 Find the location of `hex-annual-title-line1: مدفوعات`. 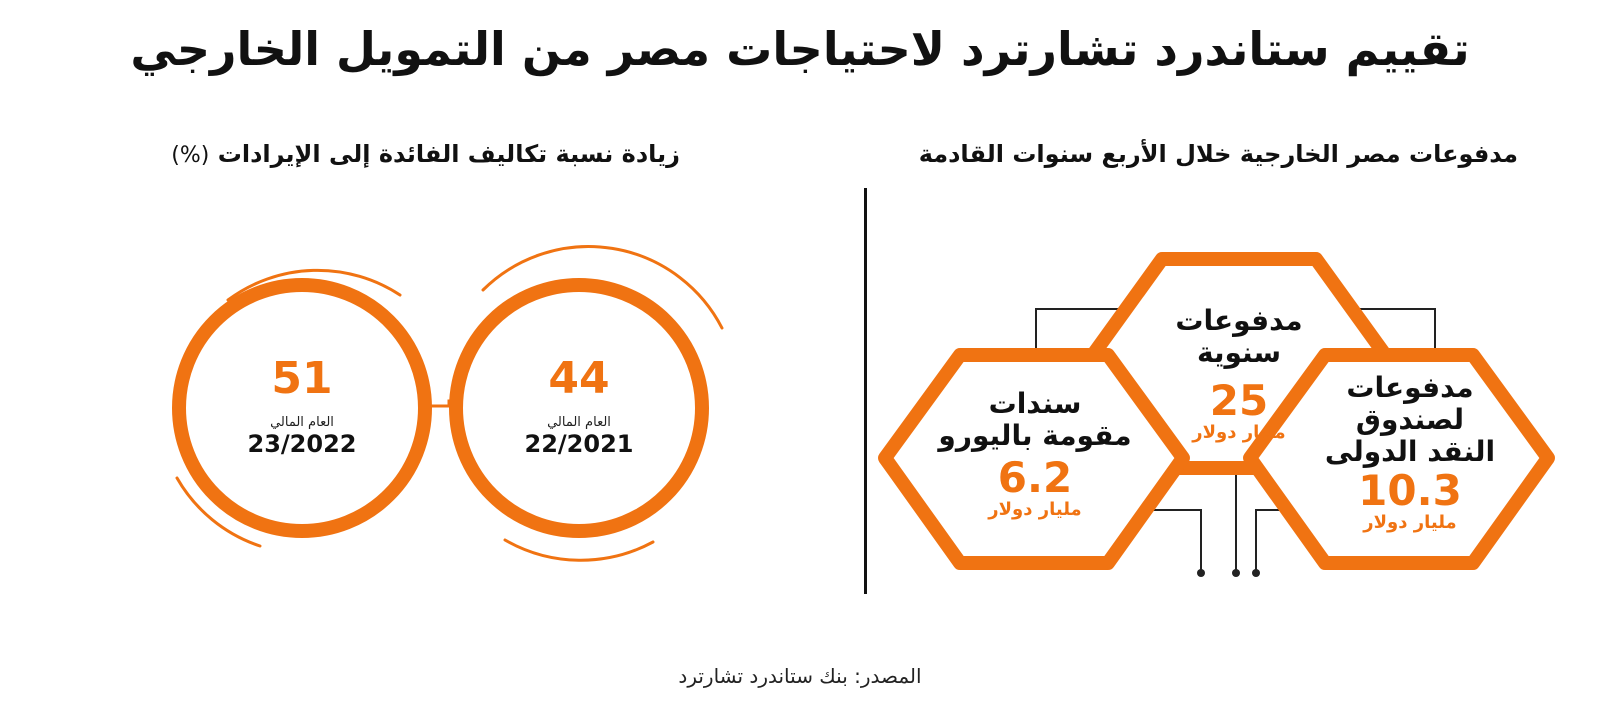

hex-annual-title-line1: مدفوعات is located at coordinates (1239, 320).